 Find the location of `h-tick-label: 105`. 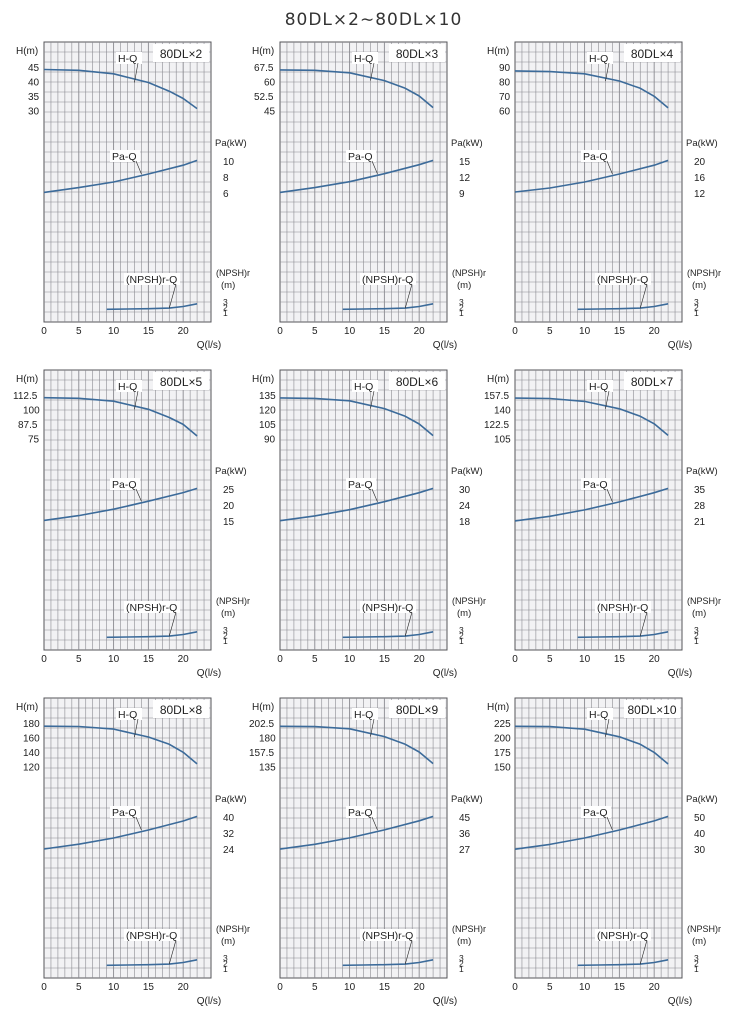

h-tick-label: 105 is located at coordinates (267, 425).